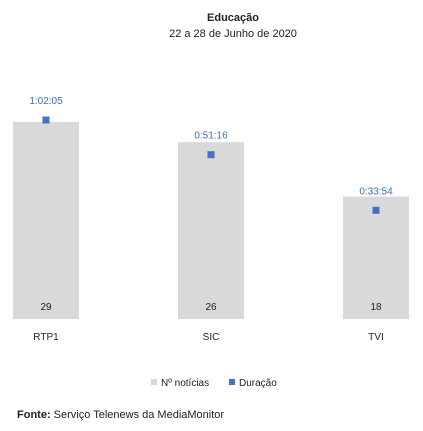 This screenshot has height=431, width=423. What do you see at coordinates (376, 210) in the screenshot?
I see `duration-marker-tvi` at bounding box center [376, 210].